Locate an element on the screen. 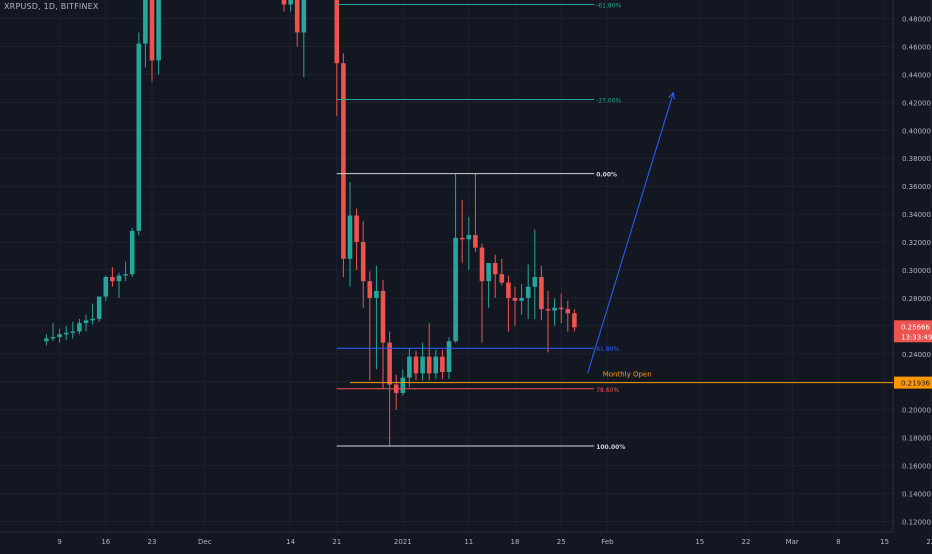 Image resolution: width=932 pixels, height=554 pixels. fib-level-label: -61.80% is located at coordinates (608, 6).